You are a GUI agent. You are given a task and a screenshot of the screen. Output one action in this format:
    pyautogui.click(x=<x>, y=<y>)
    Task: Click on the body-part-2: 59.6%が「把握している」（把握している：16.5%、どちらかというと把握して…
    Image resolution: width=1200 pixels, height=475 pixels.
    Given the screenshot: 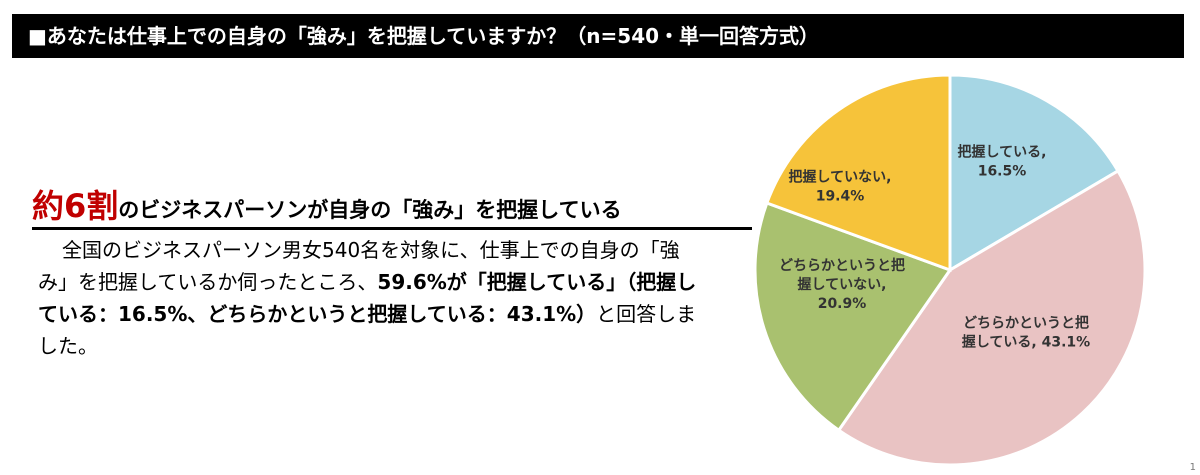 What is the action you would take?
    pyautogui.click(x=367, y=298)
    